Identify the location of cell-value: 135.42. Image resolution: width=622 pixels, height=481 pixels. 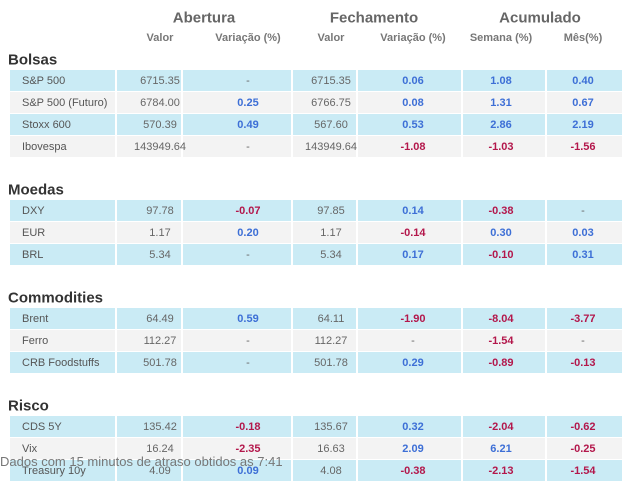
(160, 427).